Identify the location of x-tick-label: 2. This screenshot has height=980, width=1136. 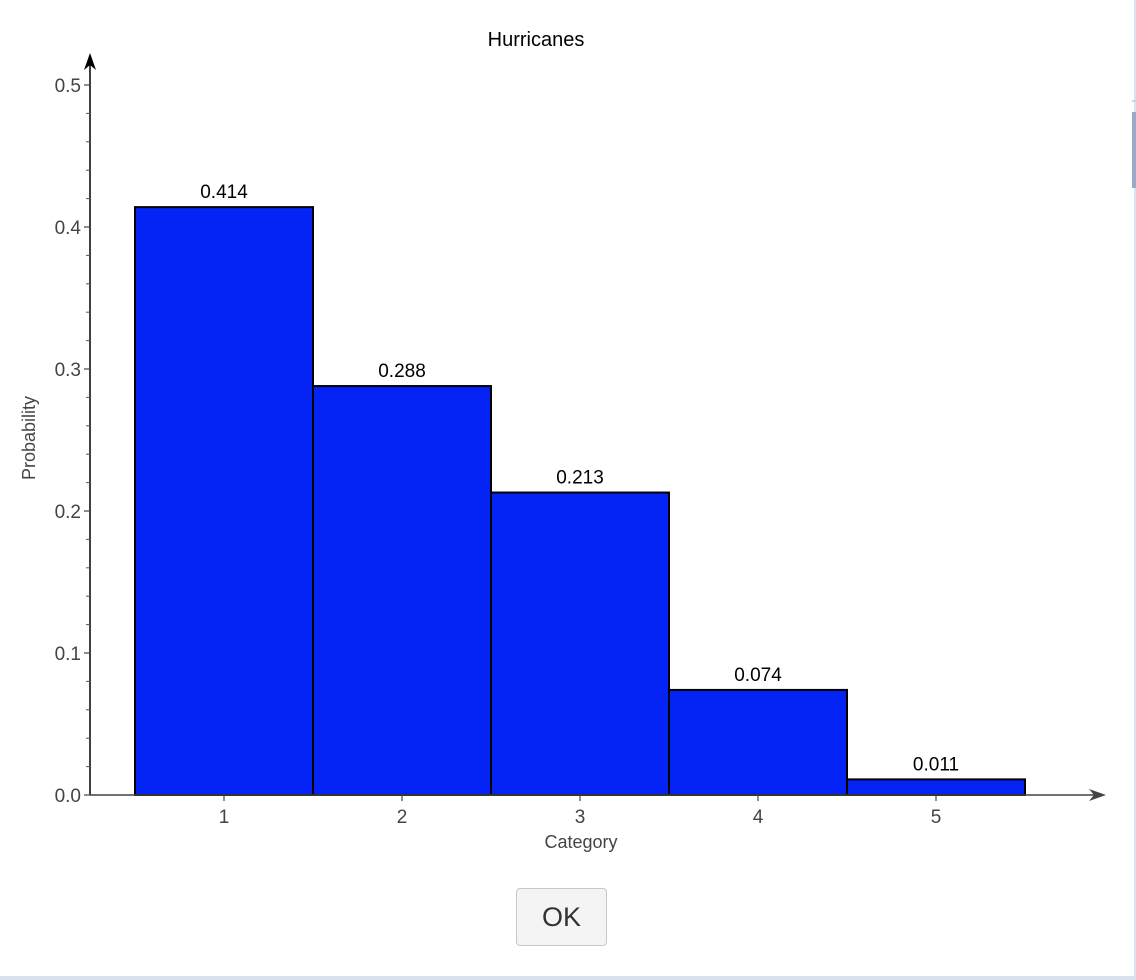
(402, 817).